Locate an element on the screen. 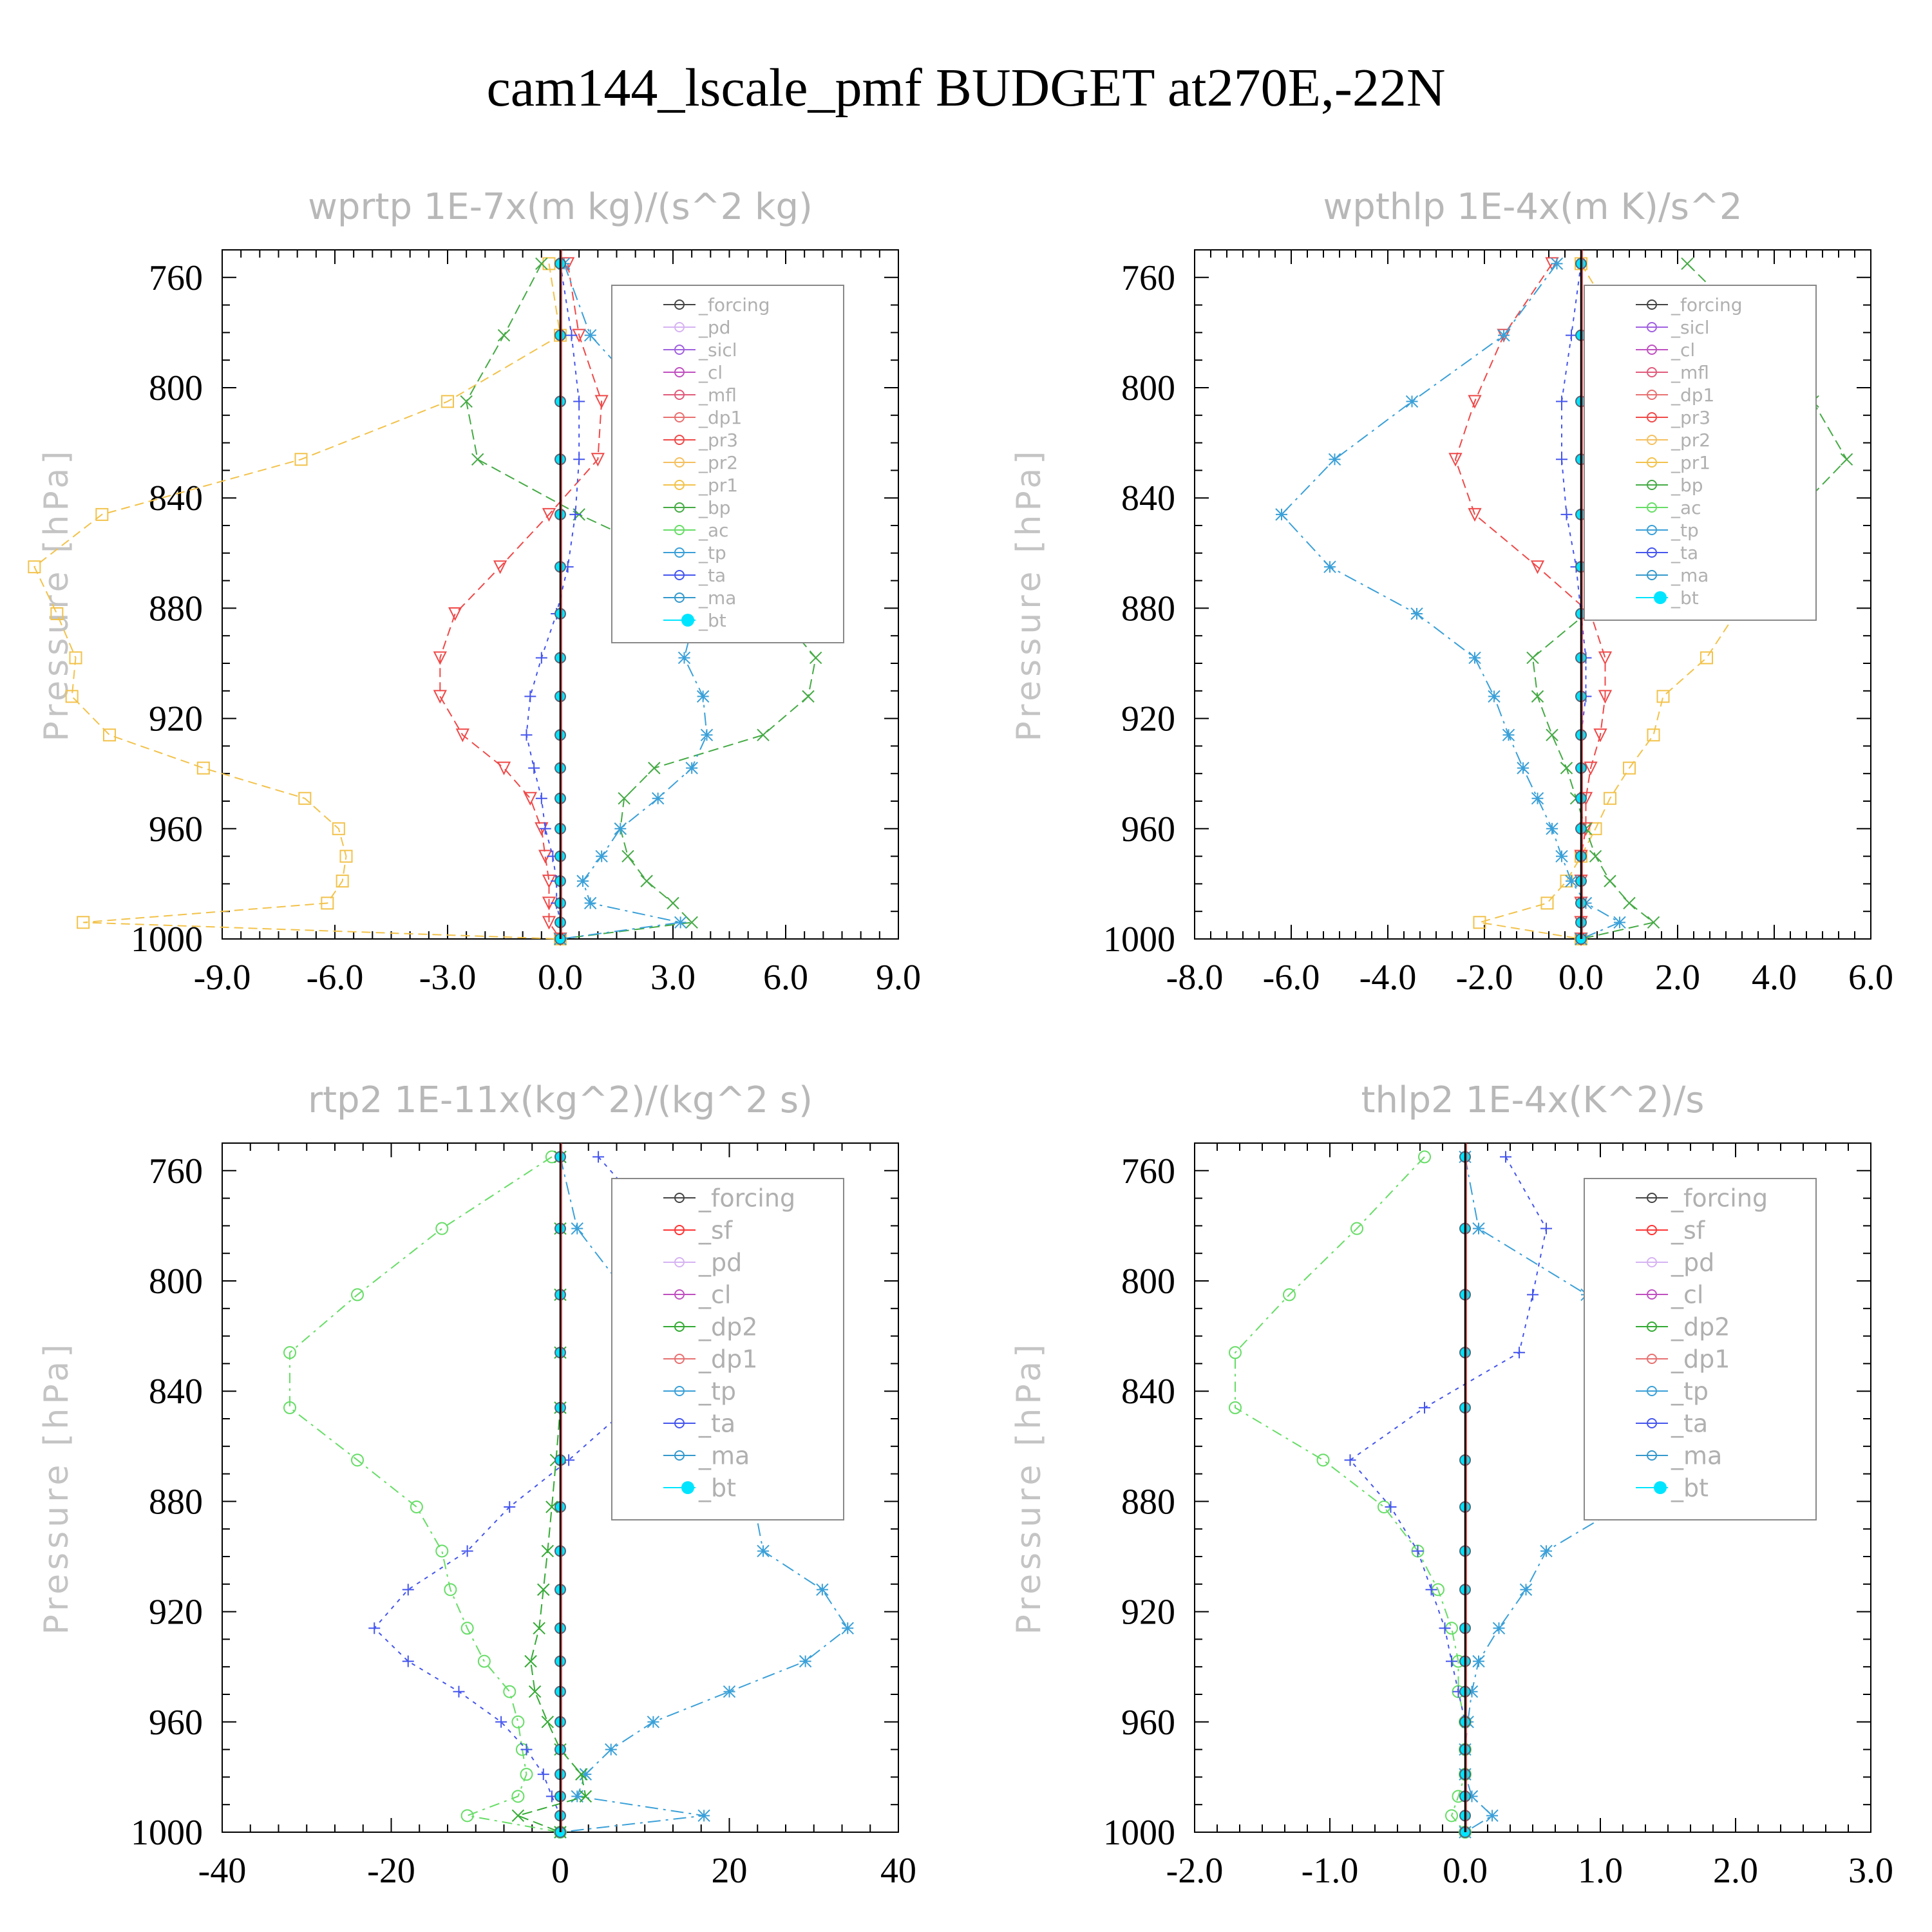 Image resolution: width=1932 pixels, height=1932 pixels. series-dp2 is located at coordinates (551, 1494).